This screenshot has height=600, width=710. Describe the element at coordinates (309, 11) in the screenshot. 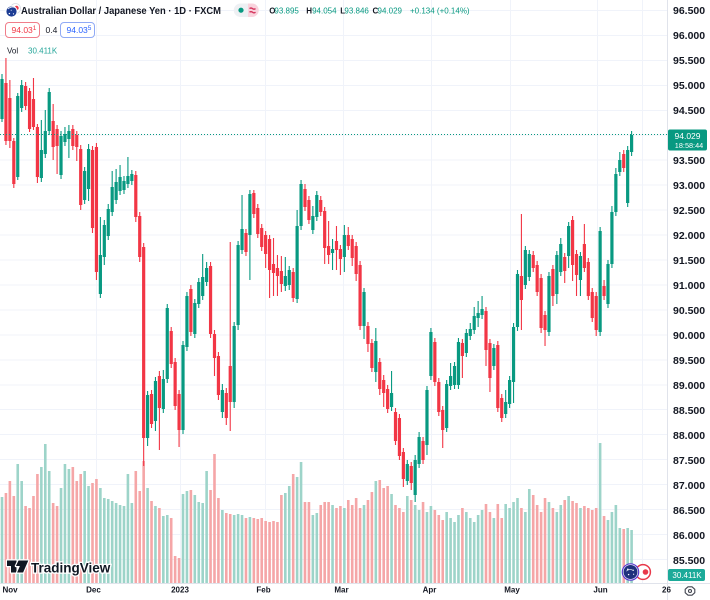

I see `svg-text: H` at that location.